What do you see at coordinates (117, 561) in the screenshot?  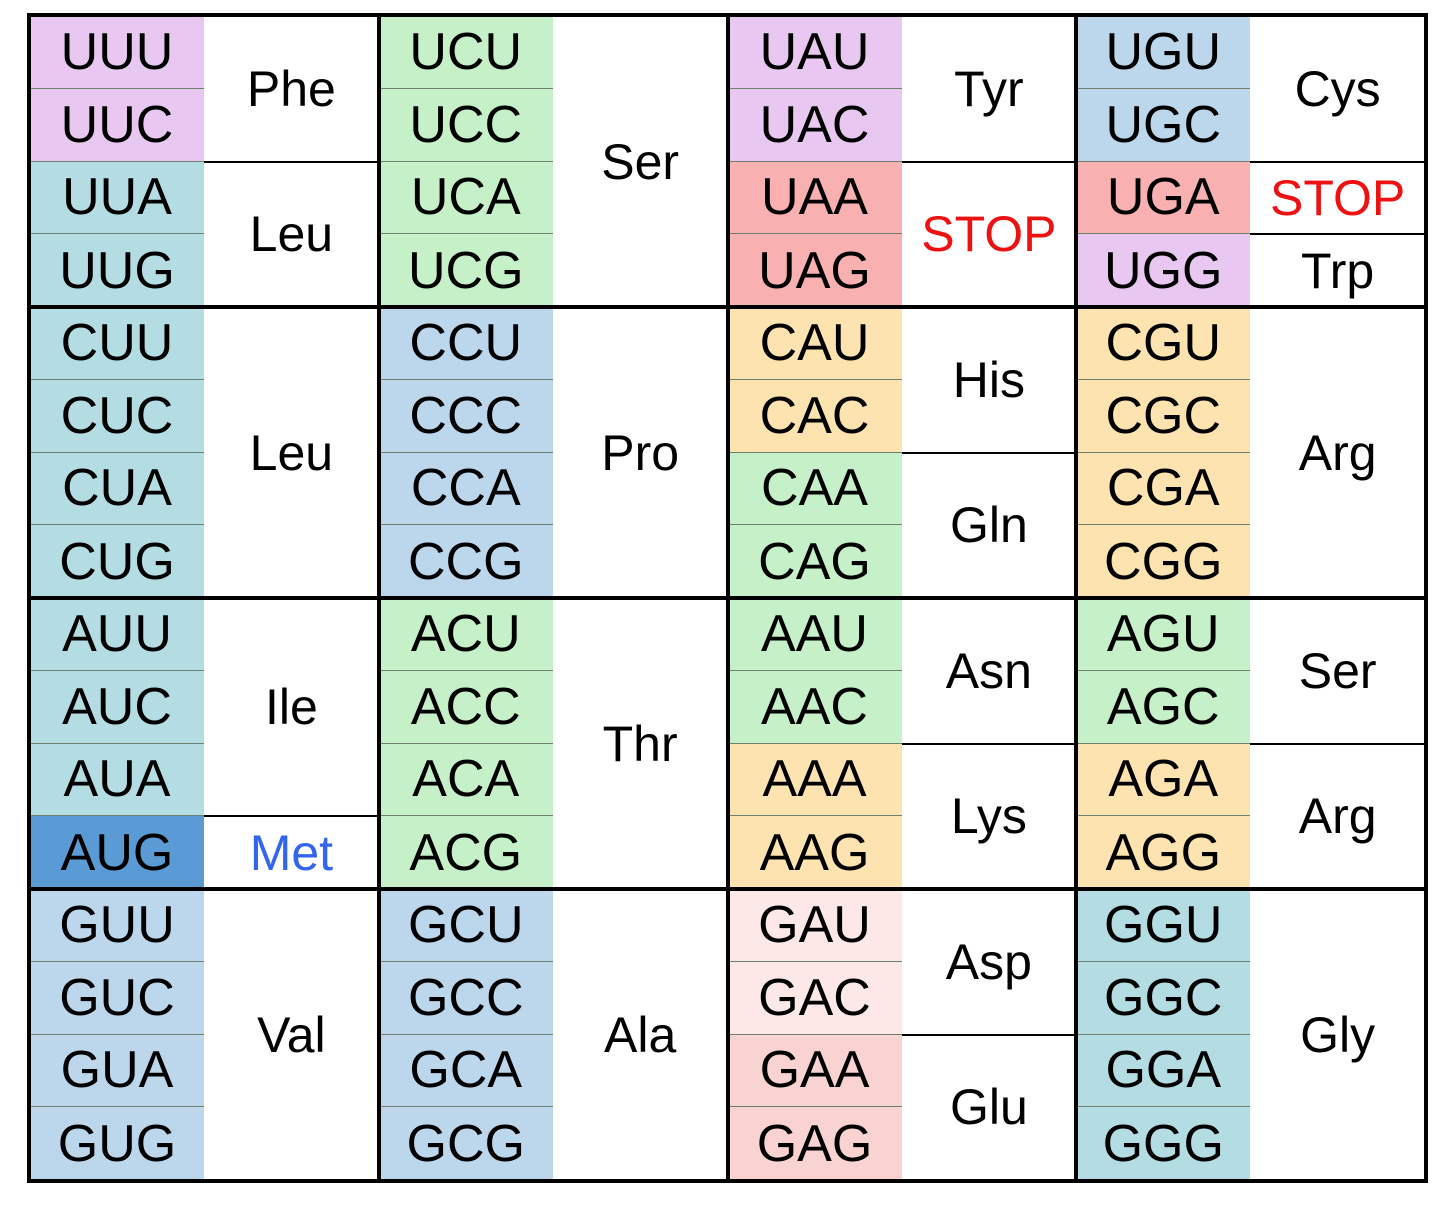 I see `codon-cell: CUG` at bounding box center [117, 561].